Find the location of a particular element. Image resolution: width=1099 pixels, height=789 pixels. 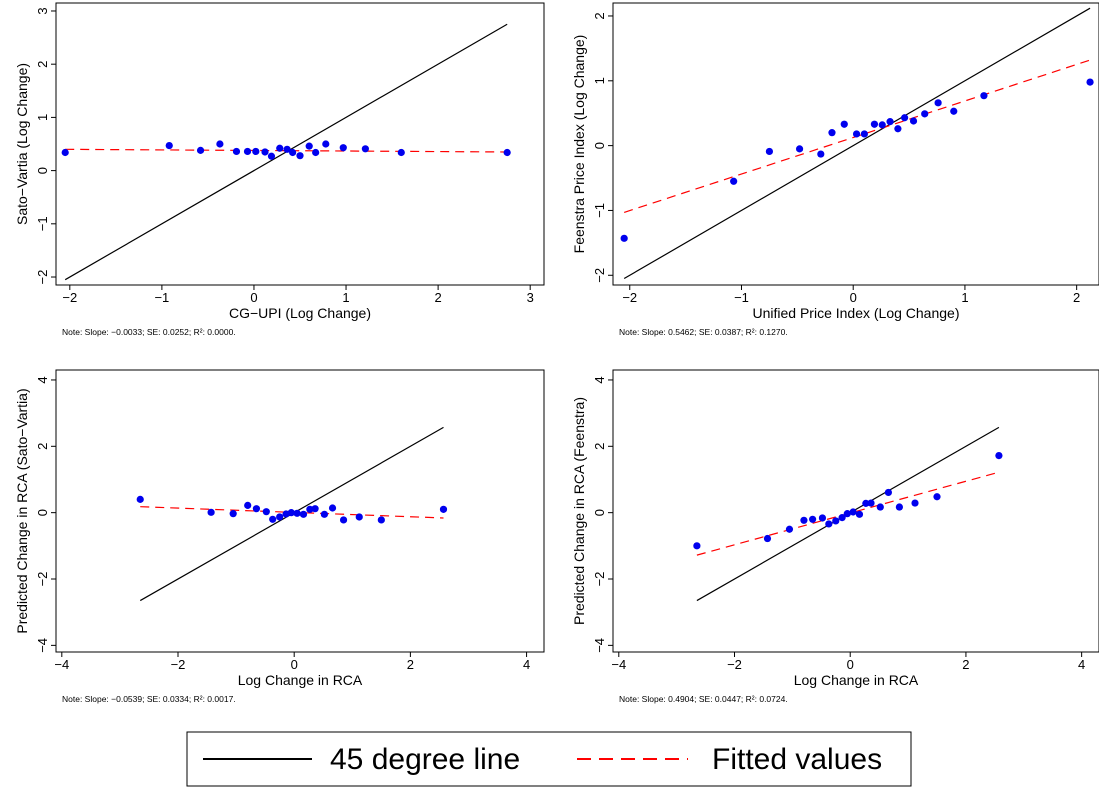

legend-label-fitted-values: Fitted values is located at coordinates (797, 759).